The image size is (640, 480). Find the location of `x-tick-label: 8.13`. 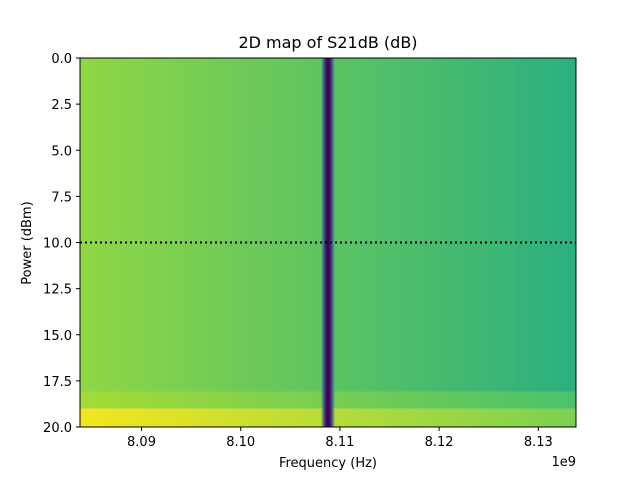

x-tick-label: 8.13 is located at coordinates (538, 442).